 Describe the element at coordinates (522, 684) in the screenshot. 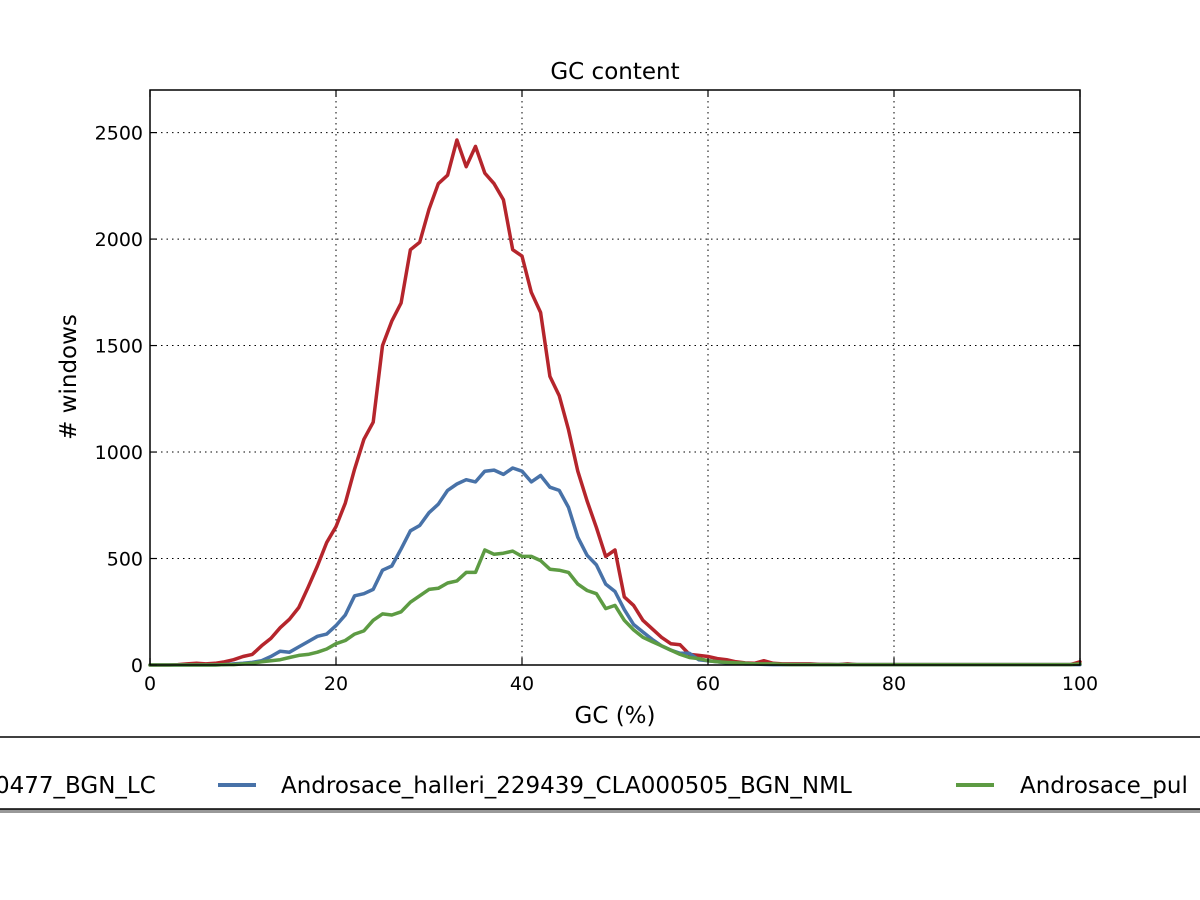

I see `x-tick-label: 40` at that location.